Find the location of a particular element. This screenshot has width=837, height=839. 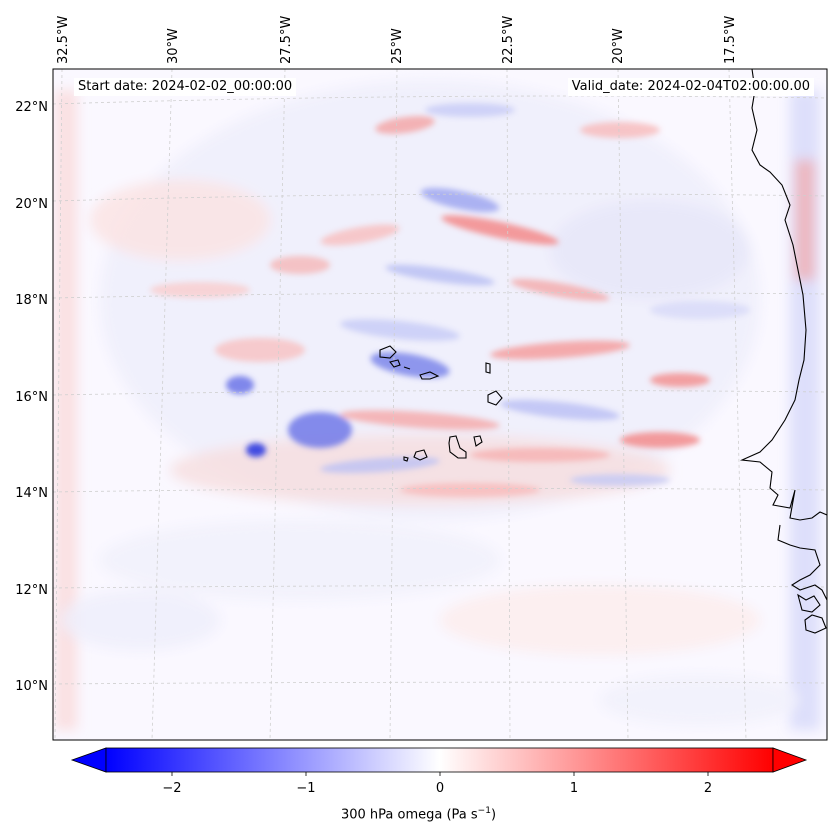

valid-date-label: Valid_date: 2024-02-04T02:00:00.00 is located at coordinates (690, 87).